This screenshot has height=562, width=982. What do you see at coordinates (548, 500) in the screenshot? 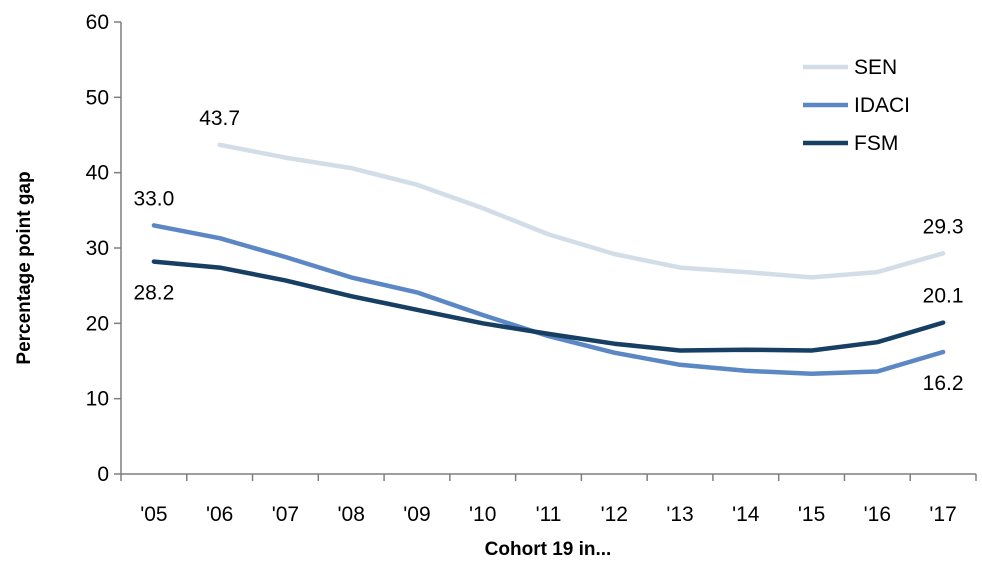
I see `x-ticks: '05 '06 '07 '08 '09 '10 '11 '12 '13 '14 '15 '16 '17` at bounding box center [548, 500].